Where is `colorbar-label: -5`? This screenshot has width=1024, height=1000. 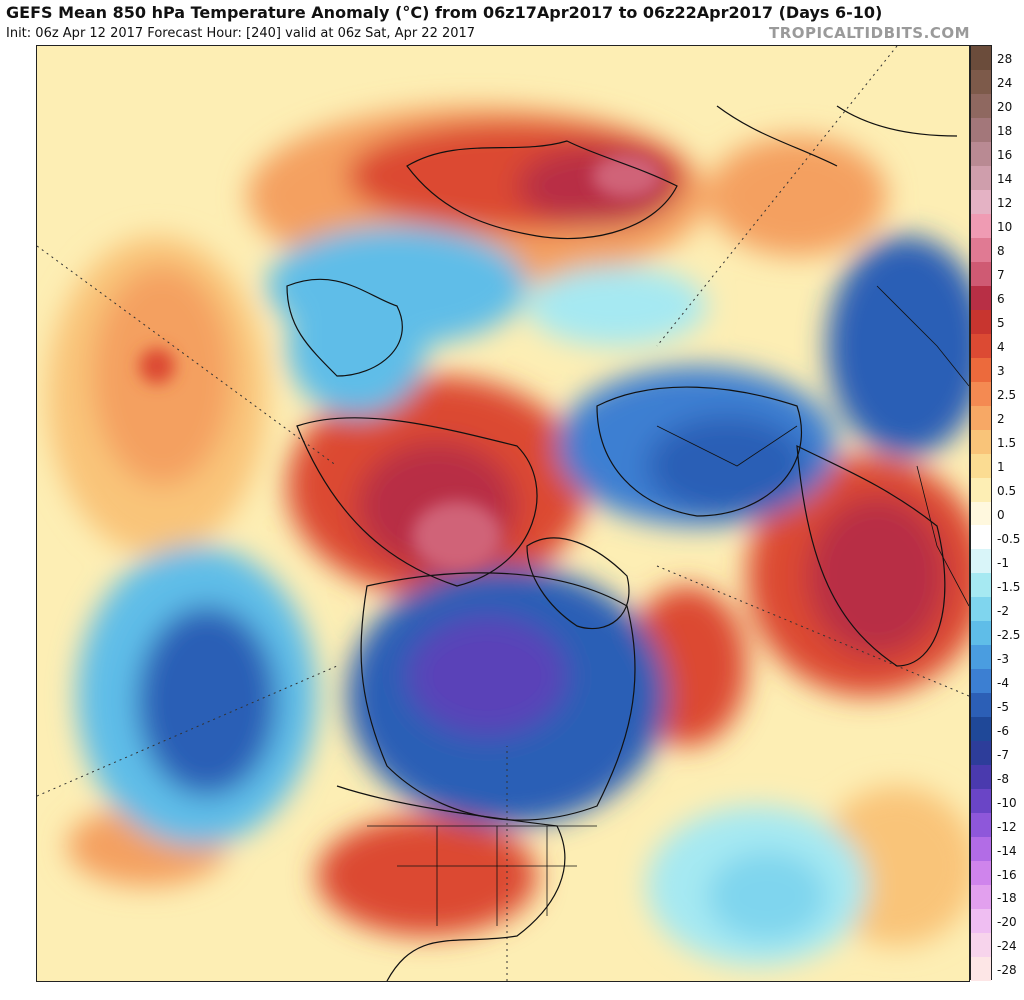
colorbar-label: -5 is located at coordinates (1003, 706).